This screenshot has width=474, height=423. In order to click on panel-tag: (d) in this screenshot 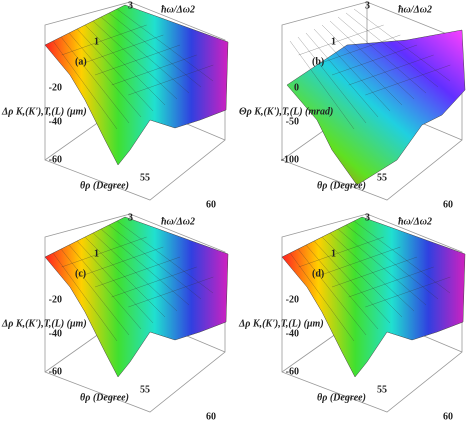, I will do `click(318, 273)`.